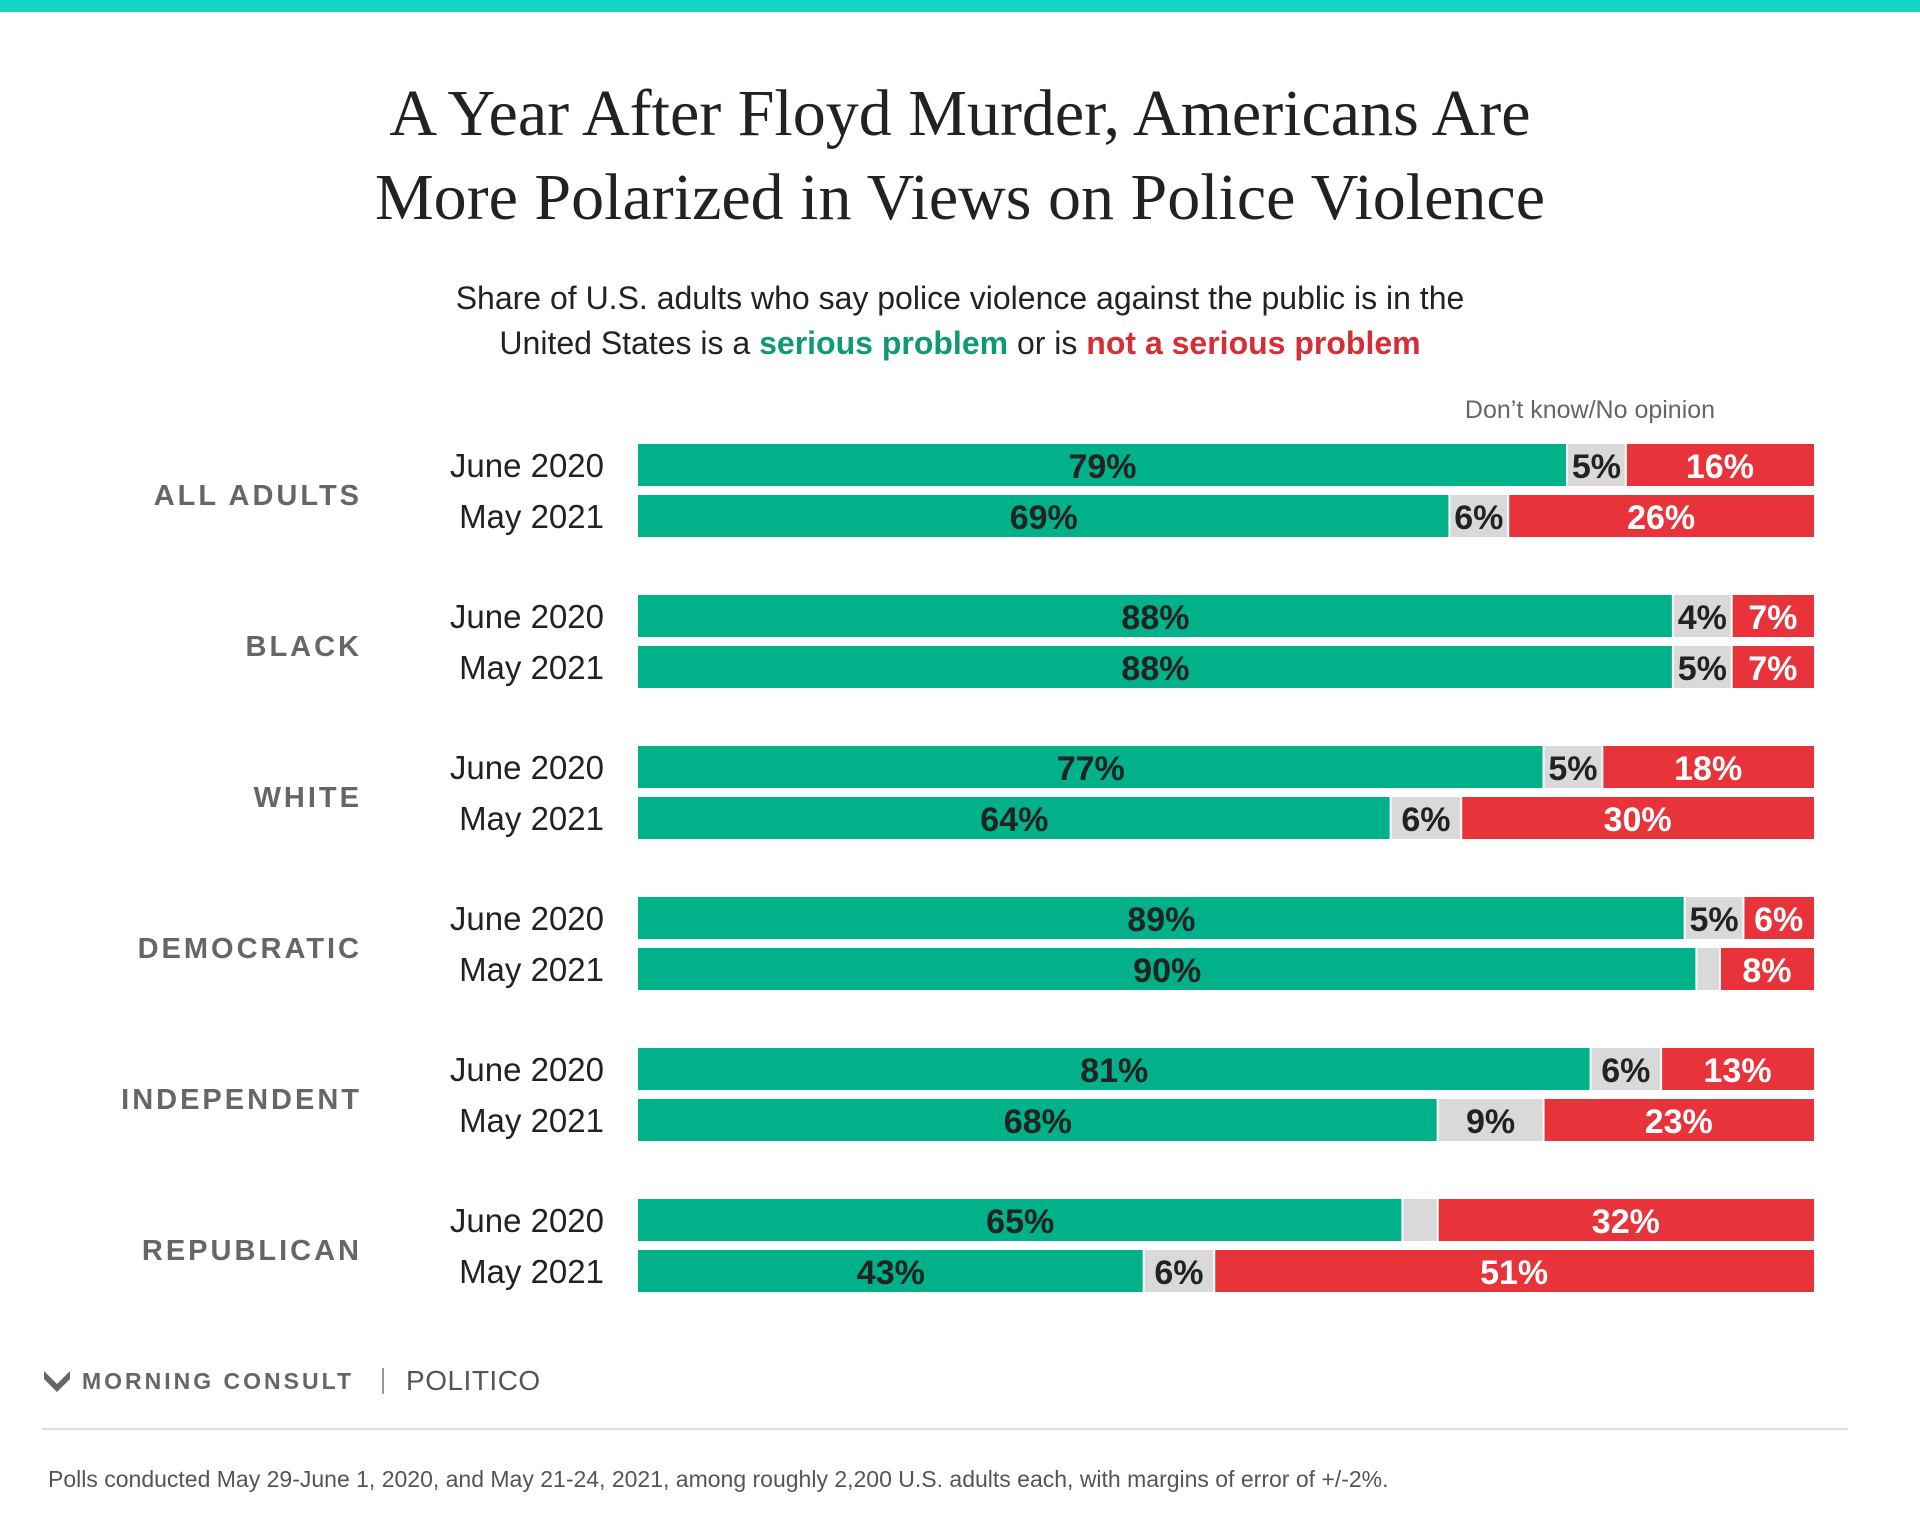 The image size is (1920, 1536). Describe the element at coordinates (1490, 1122) in the screenshot. I see `value-label-dont-know: 9%` at that location.